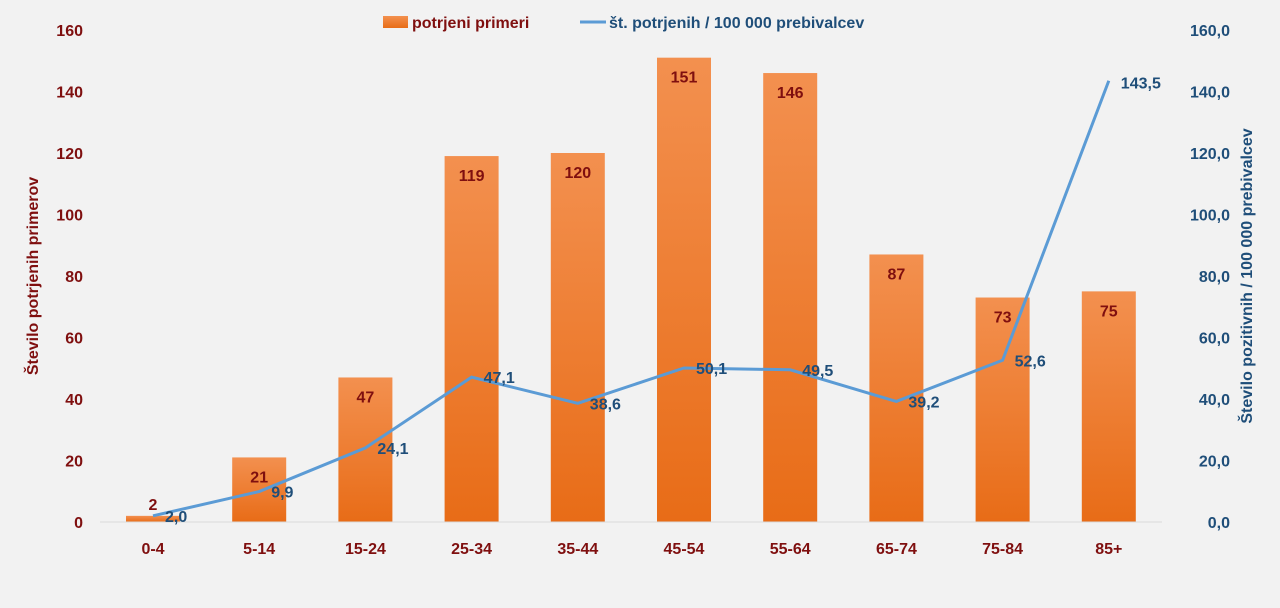  I want to click on y2-tick-label: 100,0, so click(1210, 216).